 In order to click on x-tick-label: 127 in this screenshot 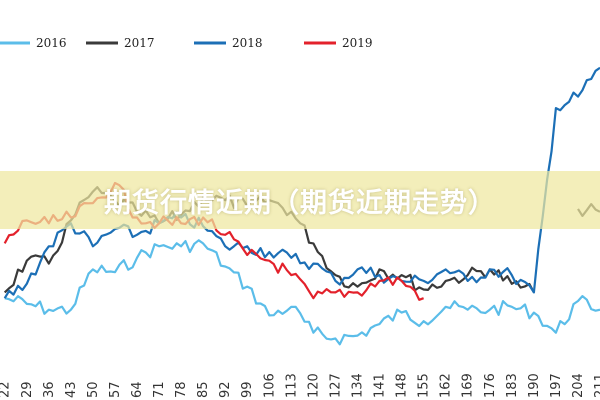, I will do `click(335, 385)`.